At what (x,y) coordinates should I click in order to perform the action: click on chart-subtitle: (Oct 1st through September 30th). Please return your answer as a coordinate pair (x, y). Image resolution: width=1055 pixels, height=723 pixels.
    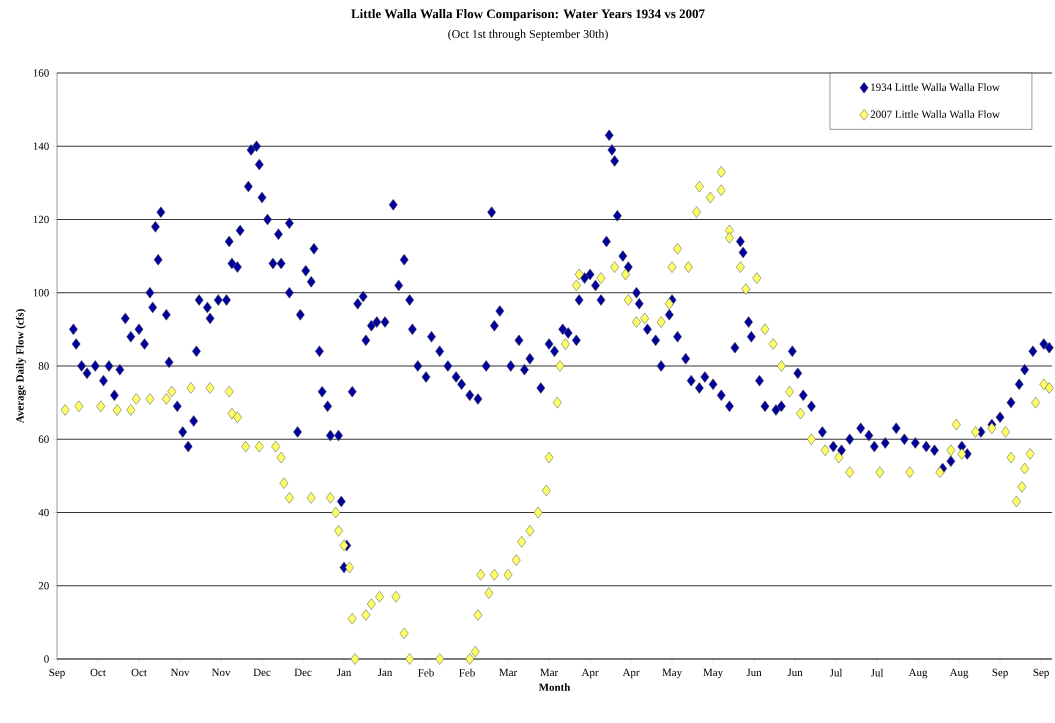
    Looking at the image, I should click on (528, 35).